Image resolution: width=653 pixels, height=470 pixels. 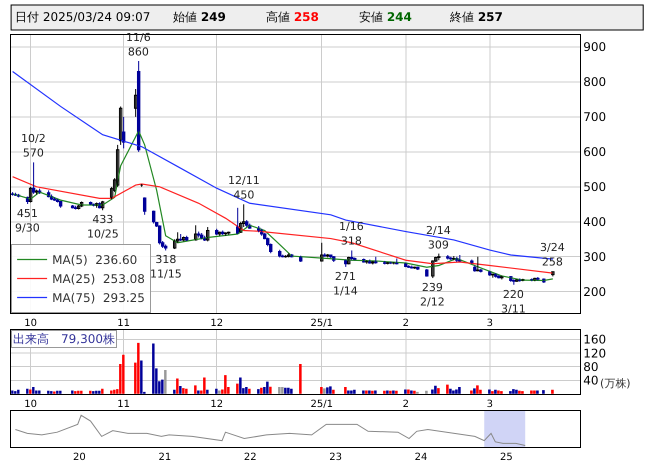 I want to click on annotation: 10/2 570, so click(x=33, y=146).